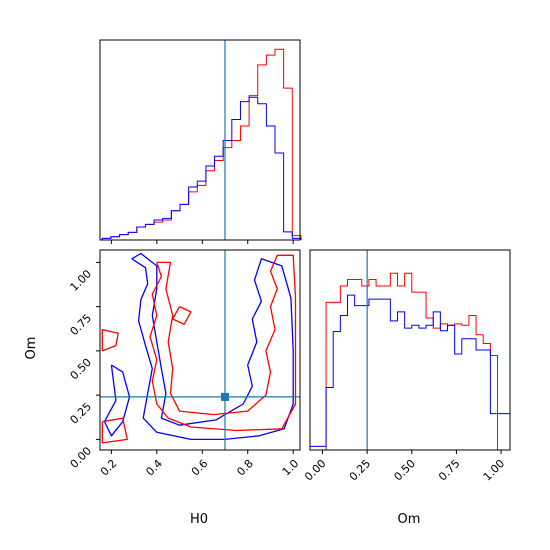 Image resolution: width=550 pixels, height=550 pixels. Describe the element at coordinates (449, 470) in the screenshot. I see `om-x-tick-label-3: 0.75` at that location.